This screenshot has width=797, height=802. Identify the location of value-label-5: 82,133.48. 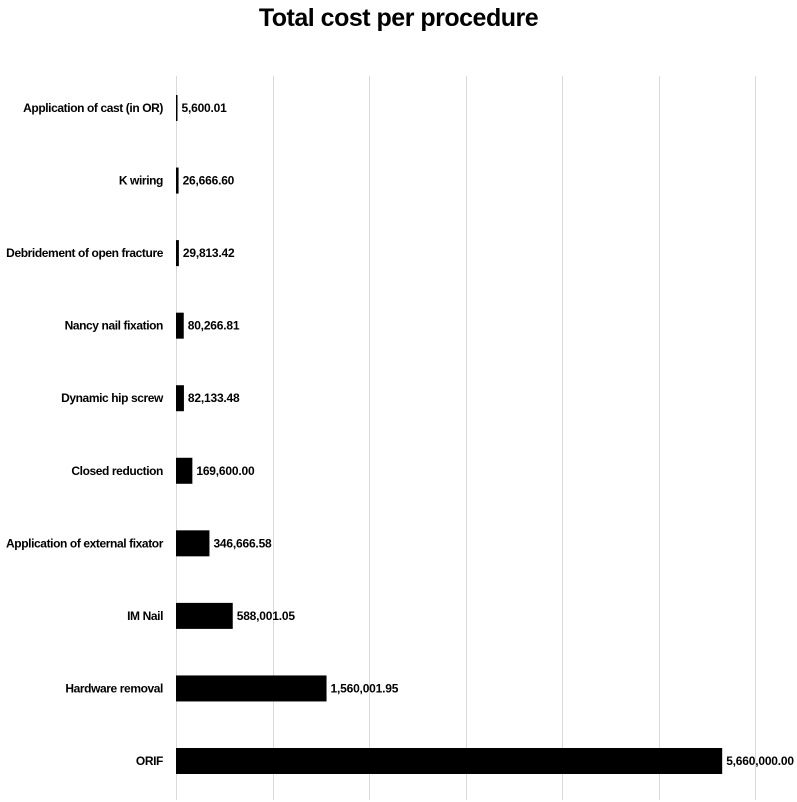
(214, 398).